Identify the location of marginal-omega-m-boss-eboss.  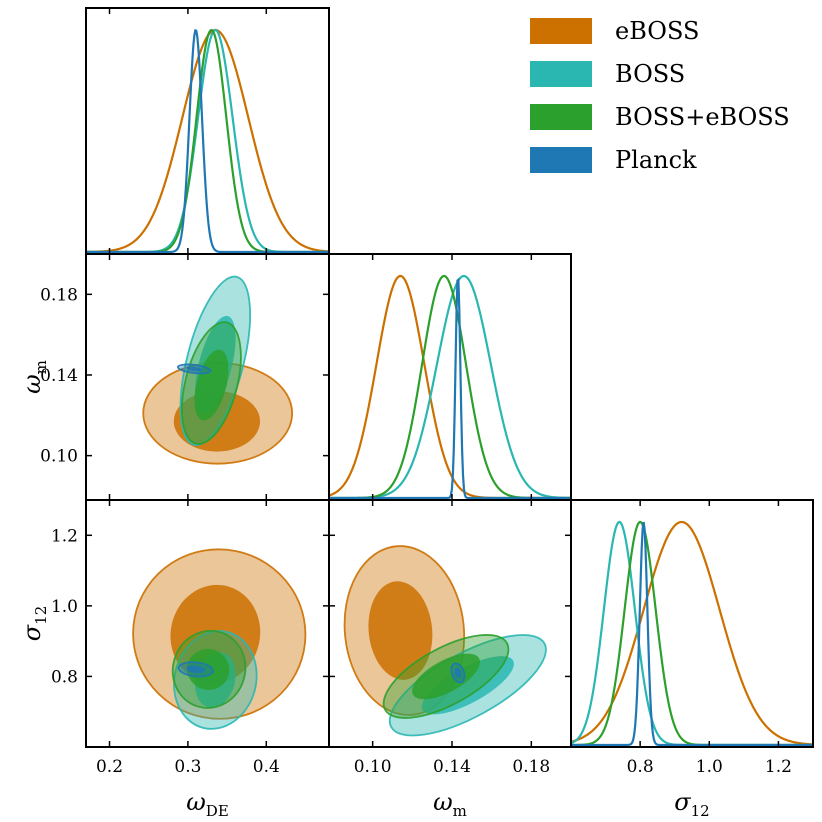
(450, 387).